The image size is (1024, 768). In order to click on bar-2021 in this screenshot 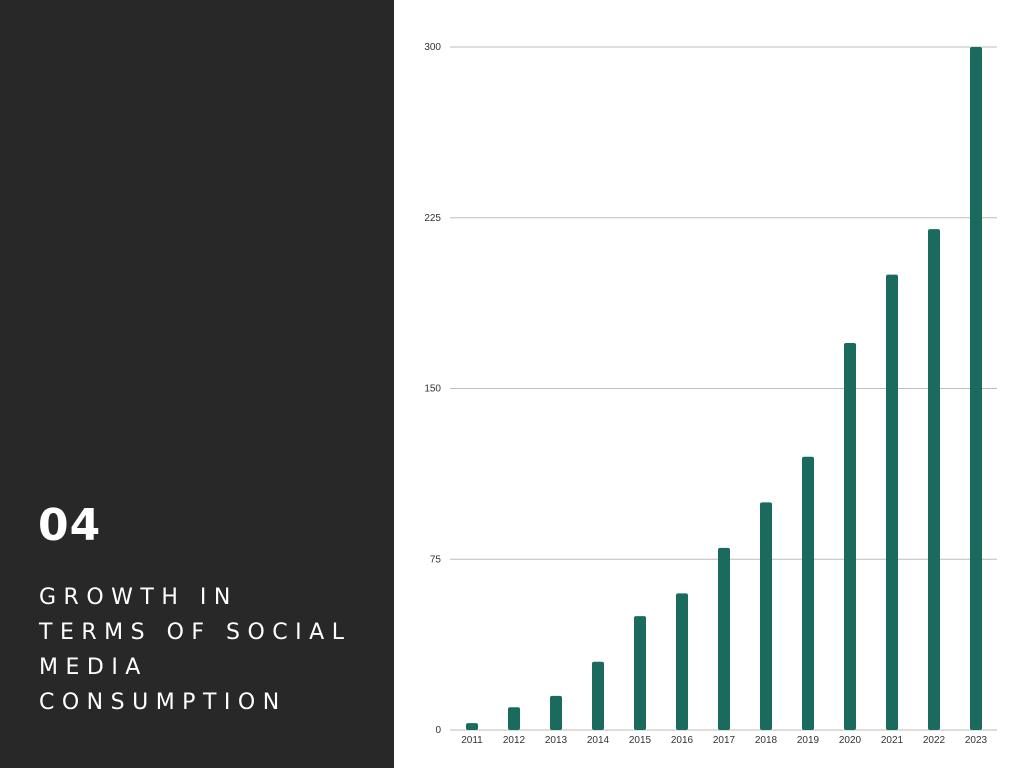, I will do `click(892, 502)`.